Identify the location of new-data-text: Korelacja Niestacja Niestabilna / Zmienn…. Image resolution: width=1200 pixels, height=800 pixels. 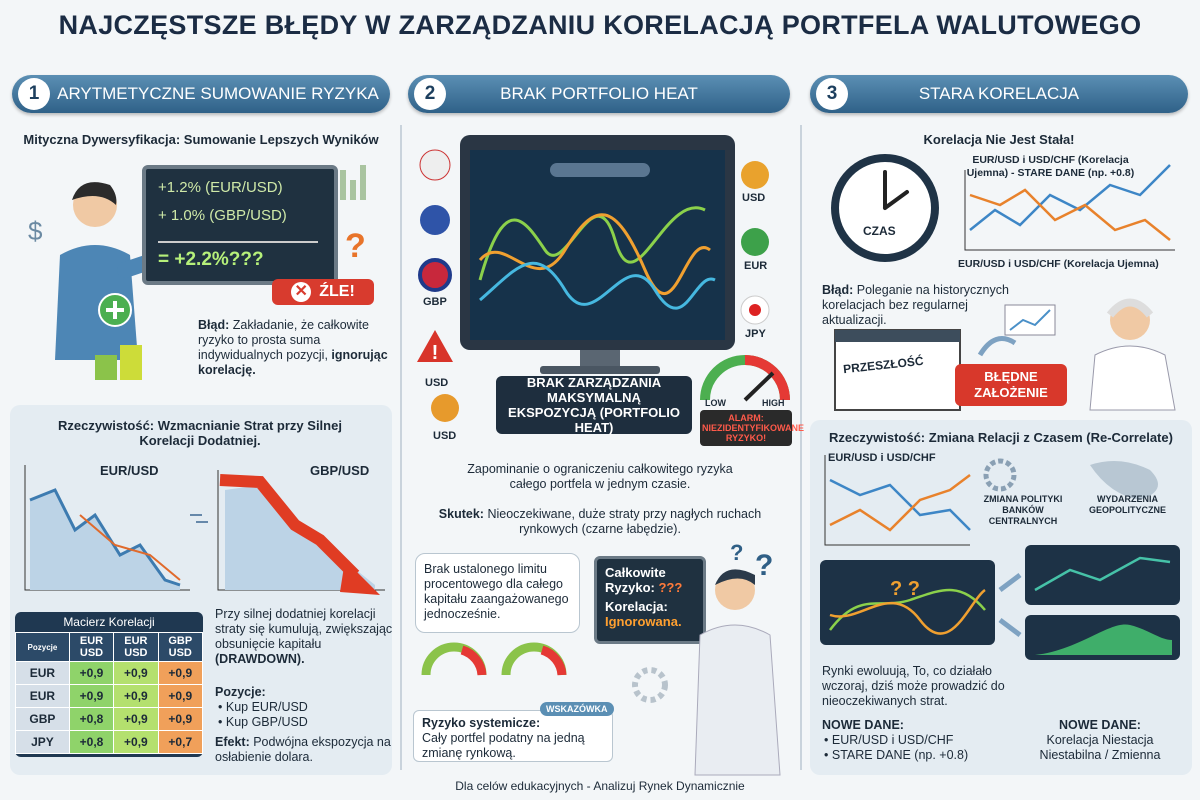
(1100, 747).